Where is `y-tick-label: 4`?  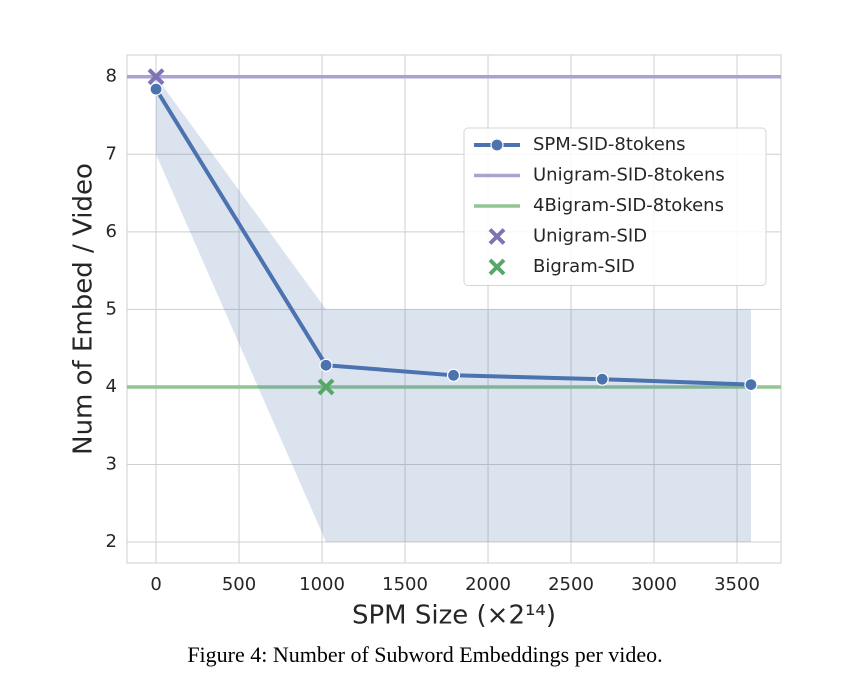
y-tick-label: 4 is located at coordinates (111, 386).